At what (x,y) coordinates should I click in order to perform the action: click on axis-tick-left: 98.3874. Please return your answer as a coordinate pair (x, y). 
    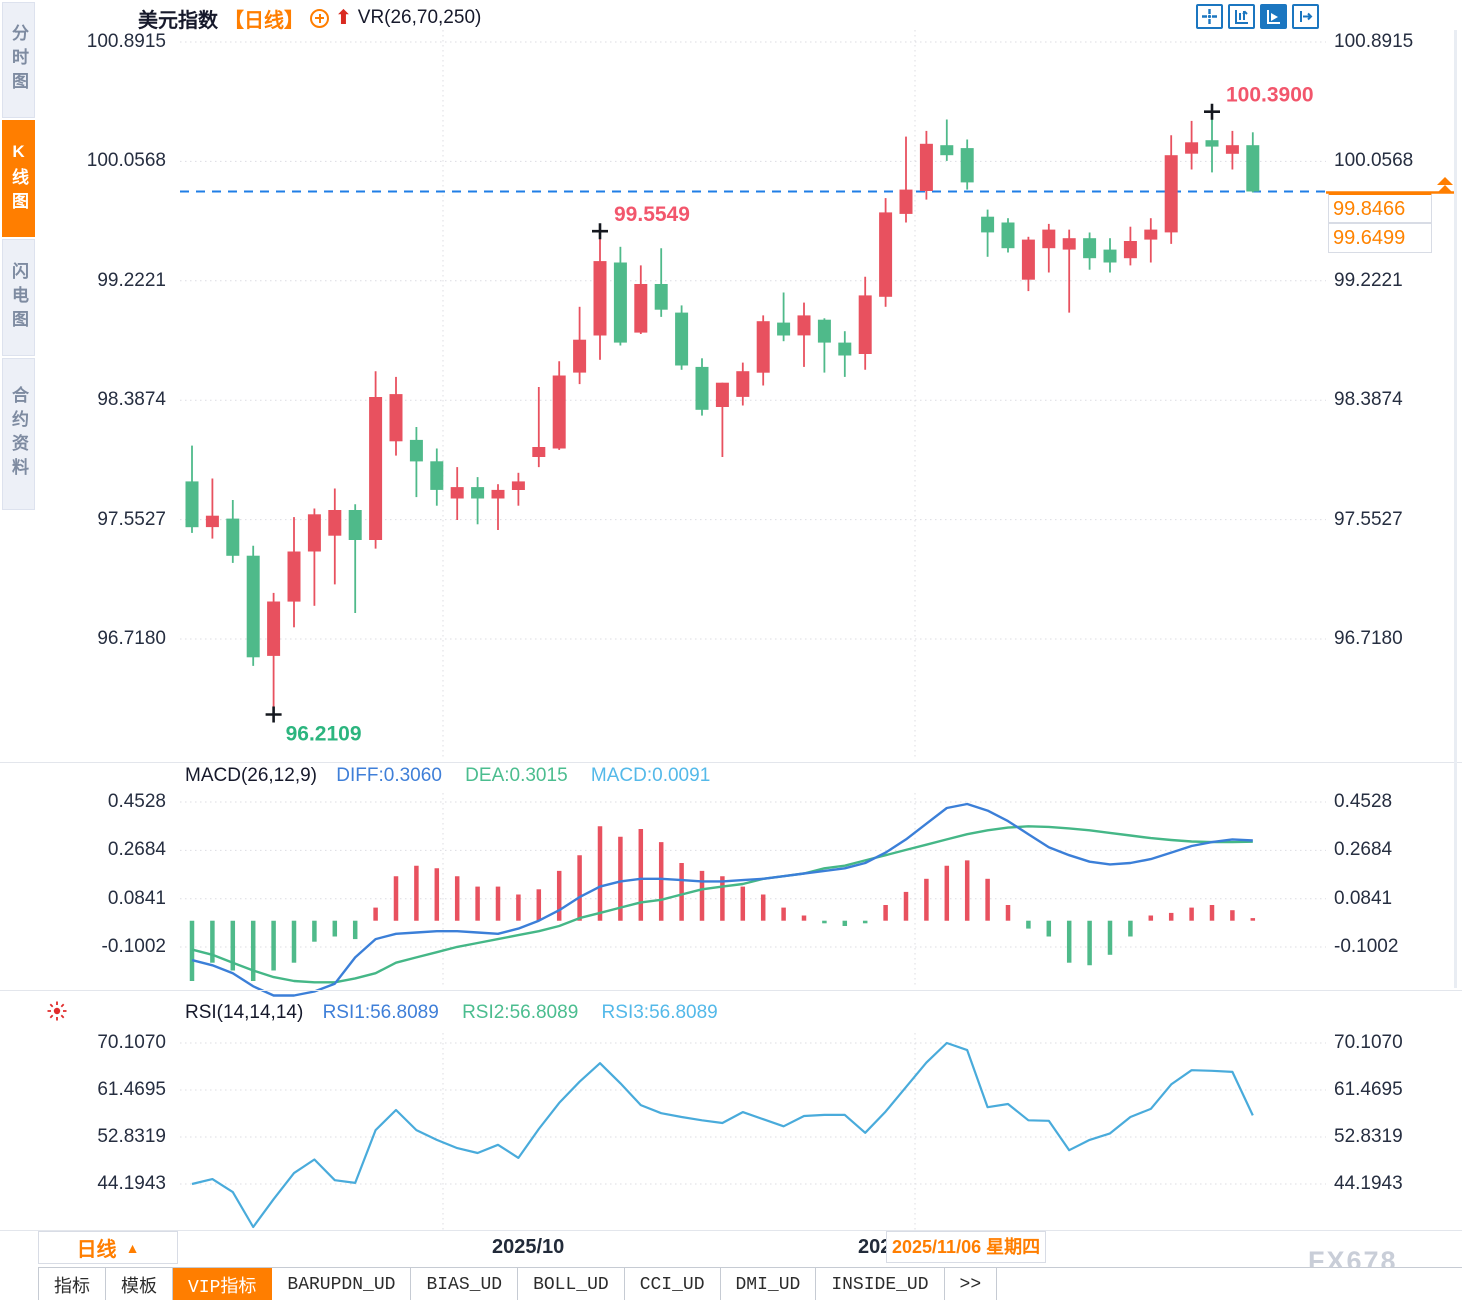
    Looking at the image, I should click on (131, 400).